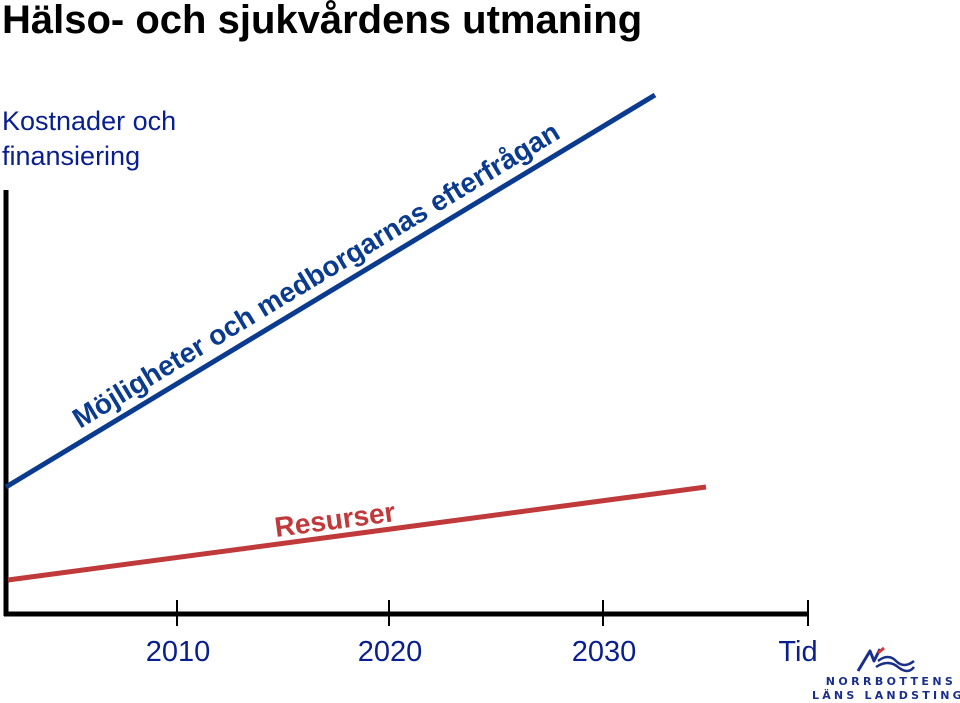 This screenshot has height=703, width=960. What do you see at coordinates (322, 21) in the screenshot?
I see `slide-title: Hälso- och sjukvårdens utmaning` at bounding box center [322, 21].